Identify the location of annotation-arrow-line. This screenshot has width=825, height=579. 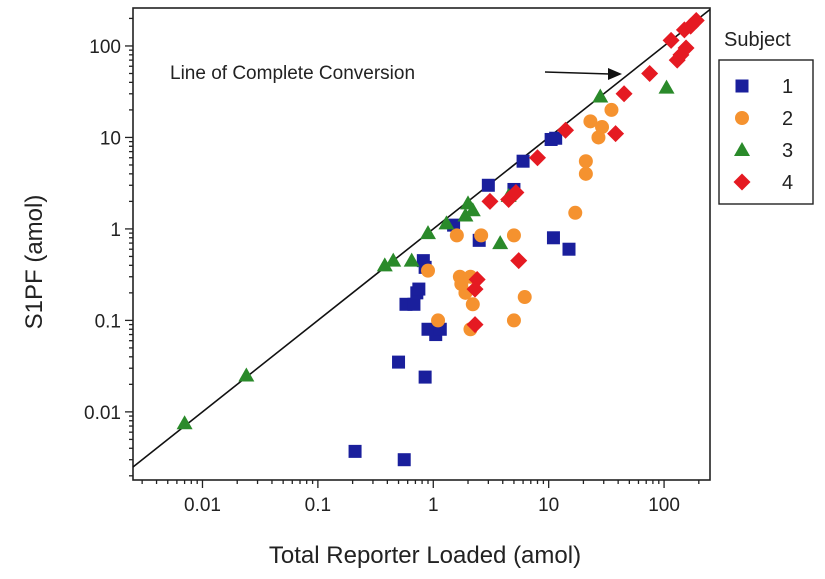
(577, 73).